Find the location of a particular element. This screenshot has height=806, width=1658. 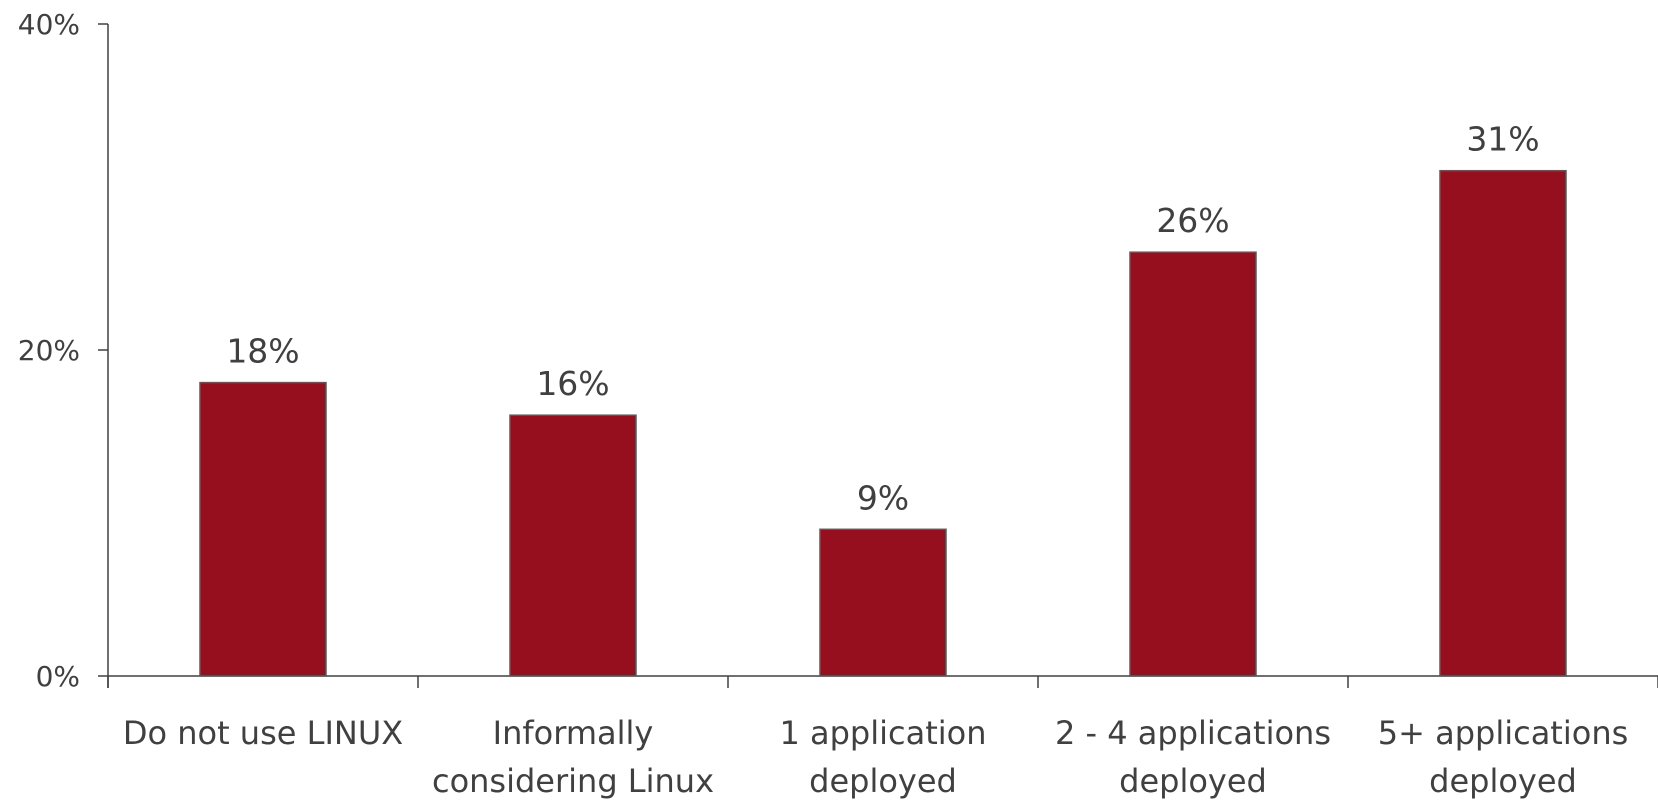

y-tick-label: 40% is located at coordinates (49, 24).